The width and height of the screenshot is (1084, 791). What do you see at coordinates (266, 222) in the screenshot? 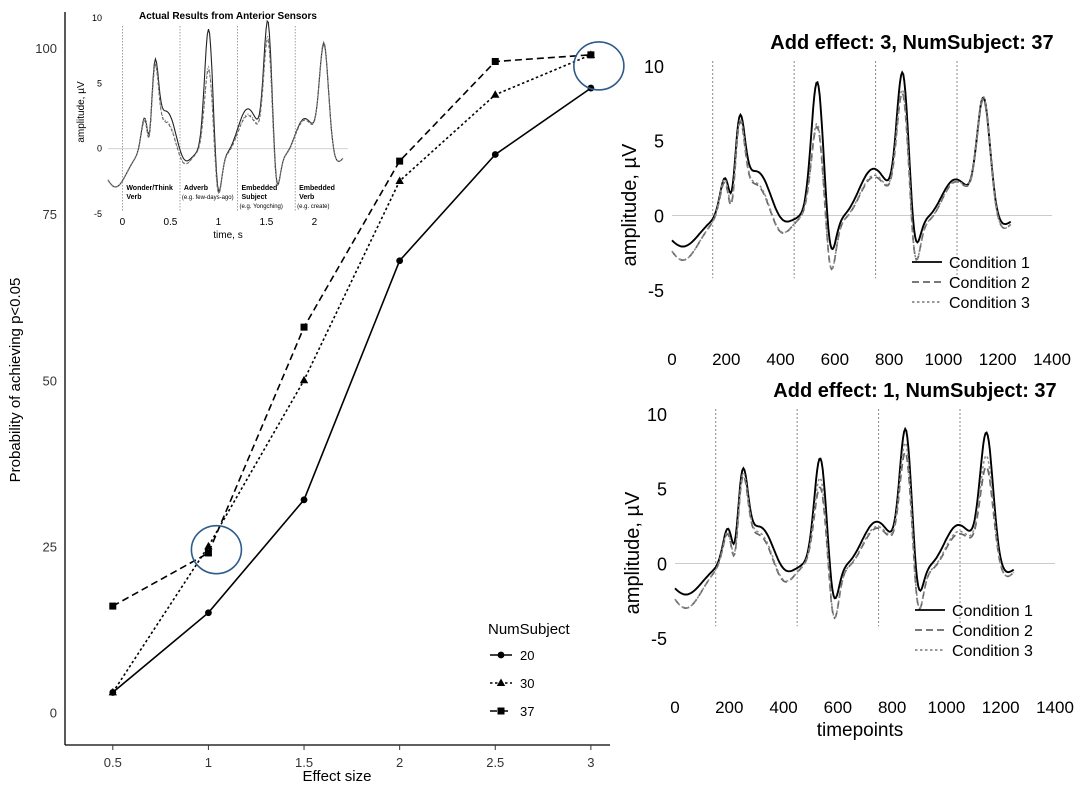
I see `inset-x-tick-label: 1.5` at bounding box center [266, 222].